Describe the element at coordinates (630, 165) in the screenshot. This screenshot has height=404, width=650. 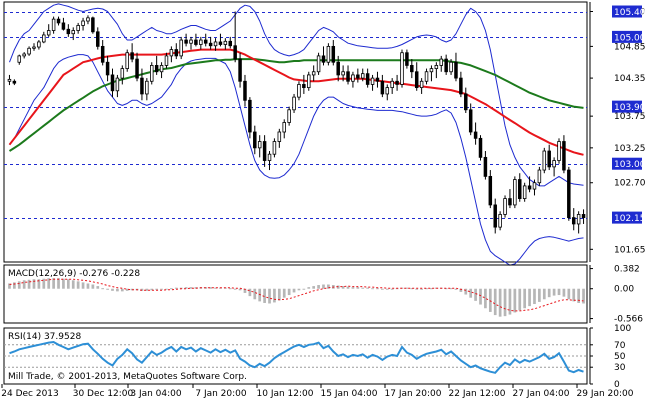
I see `level-label: 103.00` at that location.